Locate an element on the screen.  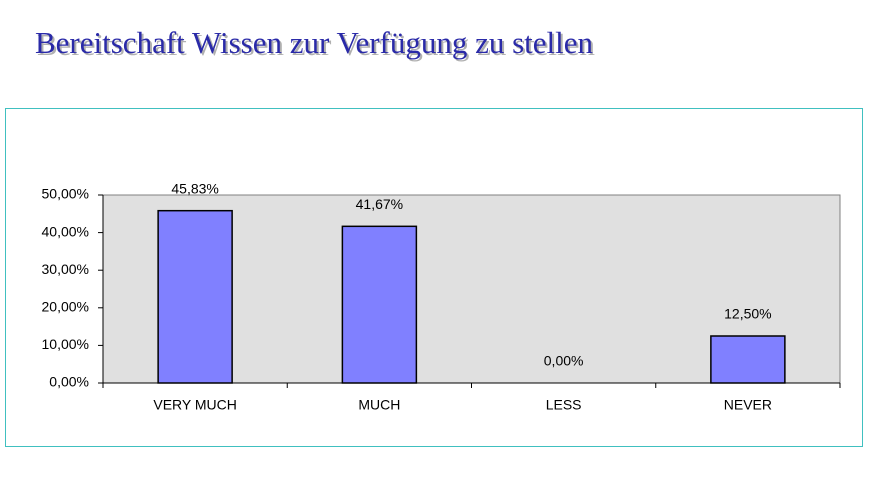
value-label: 41,67% is located at coordinates (379, 204).